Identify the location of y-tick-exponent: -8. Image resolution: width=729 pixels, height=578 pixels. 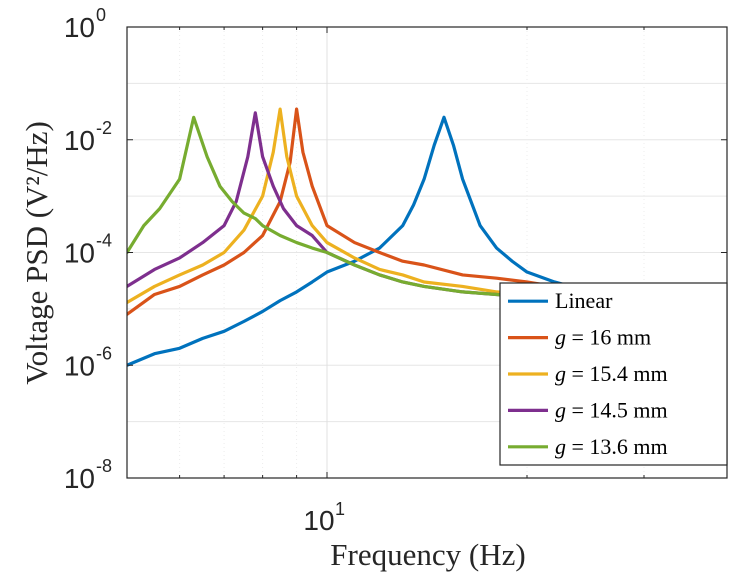
(104, 466).